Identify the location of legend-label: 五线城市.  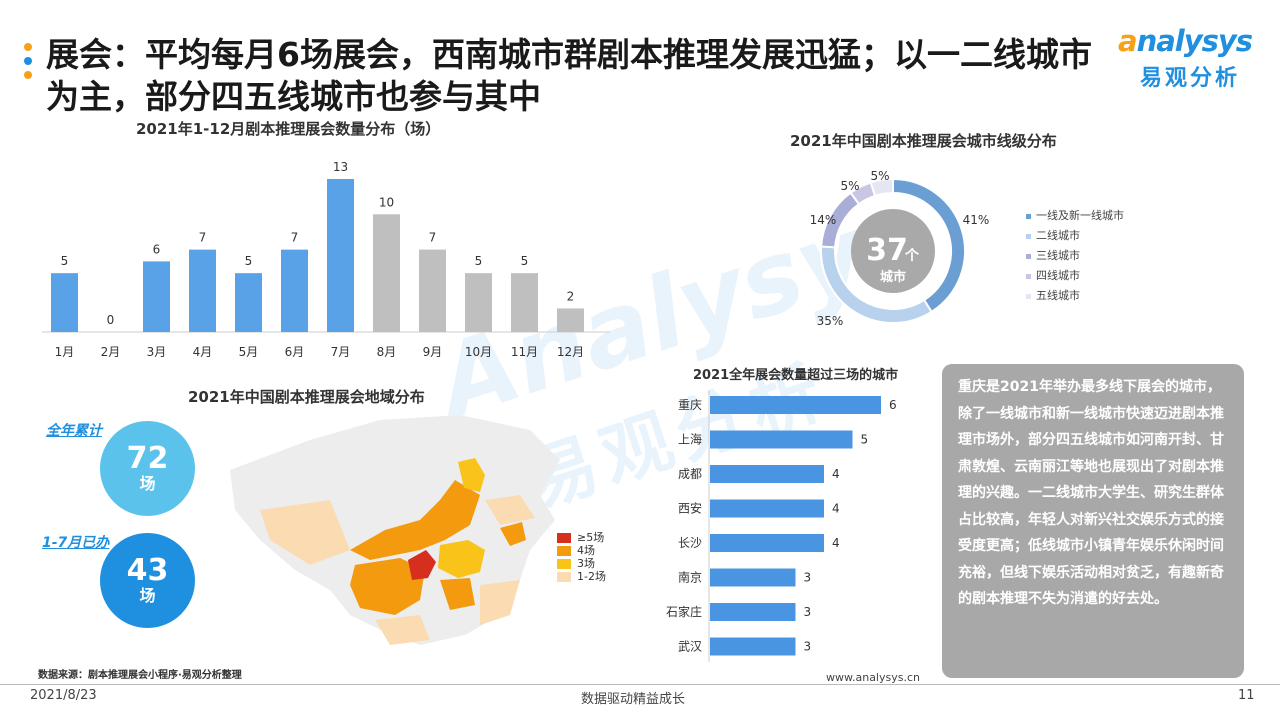
(1058, 295).